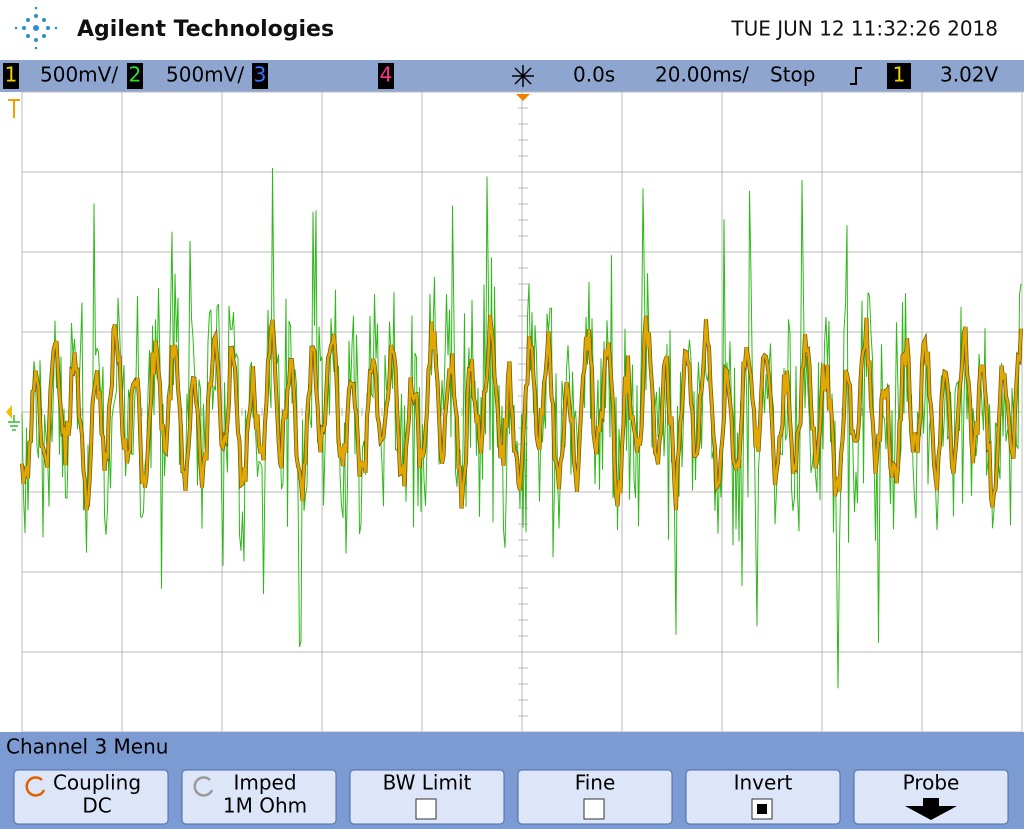 This screenshot has width=1024, height=829. What do you see at coordinates (594, 75) in the screenshot?
I see `time-offset: 0.0s` at bounding box center [594, 75].